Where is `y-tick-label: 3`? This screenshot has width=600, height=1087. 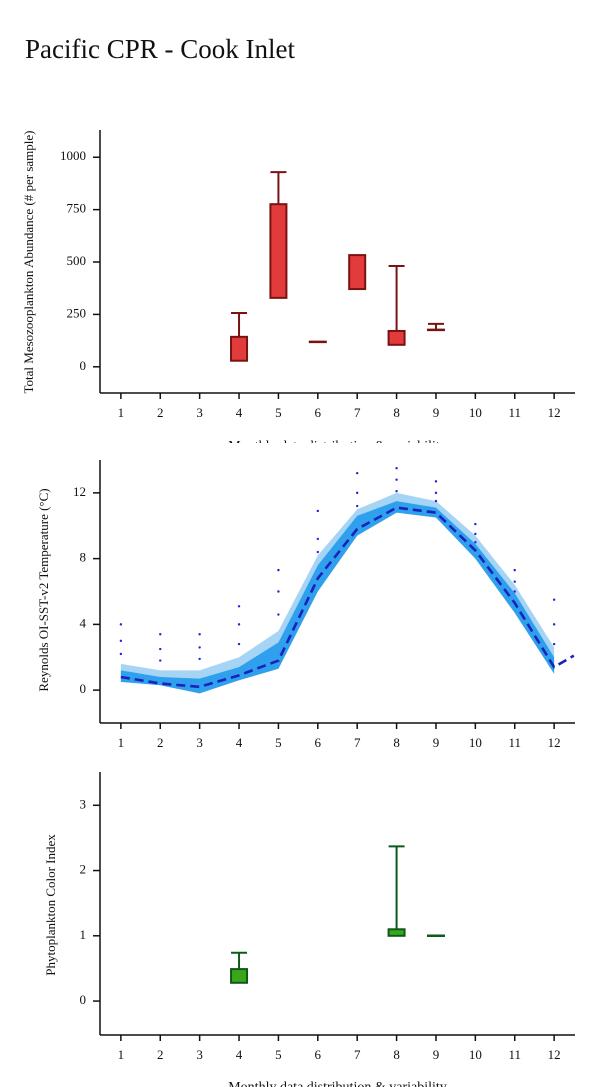
y-tick-label: 3 is located at coordinates (83, 803).